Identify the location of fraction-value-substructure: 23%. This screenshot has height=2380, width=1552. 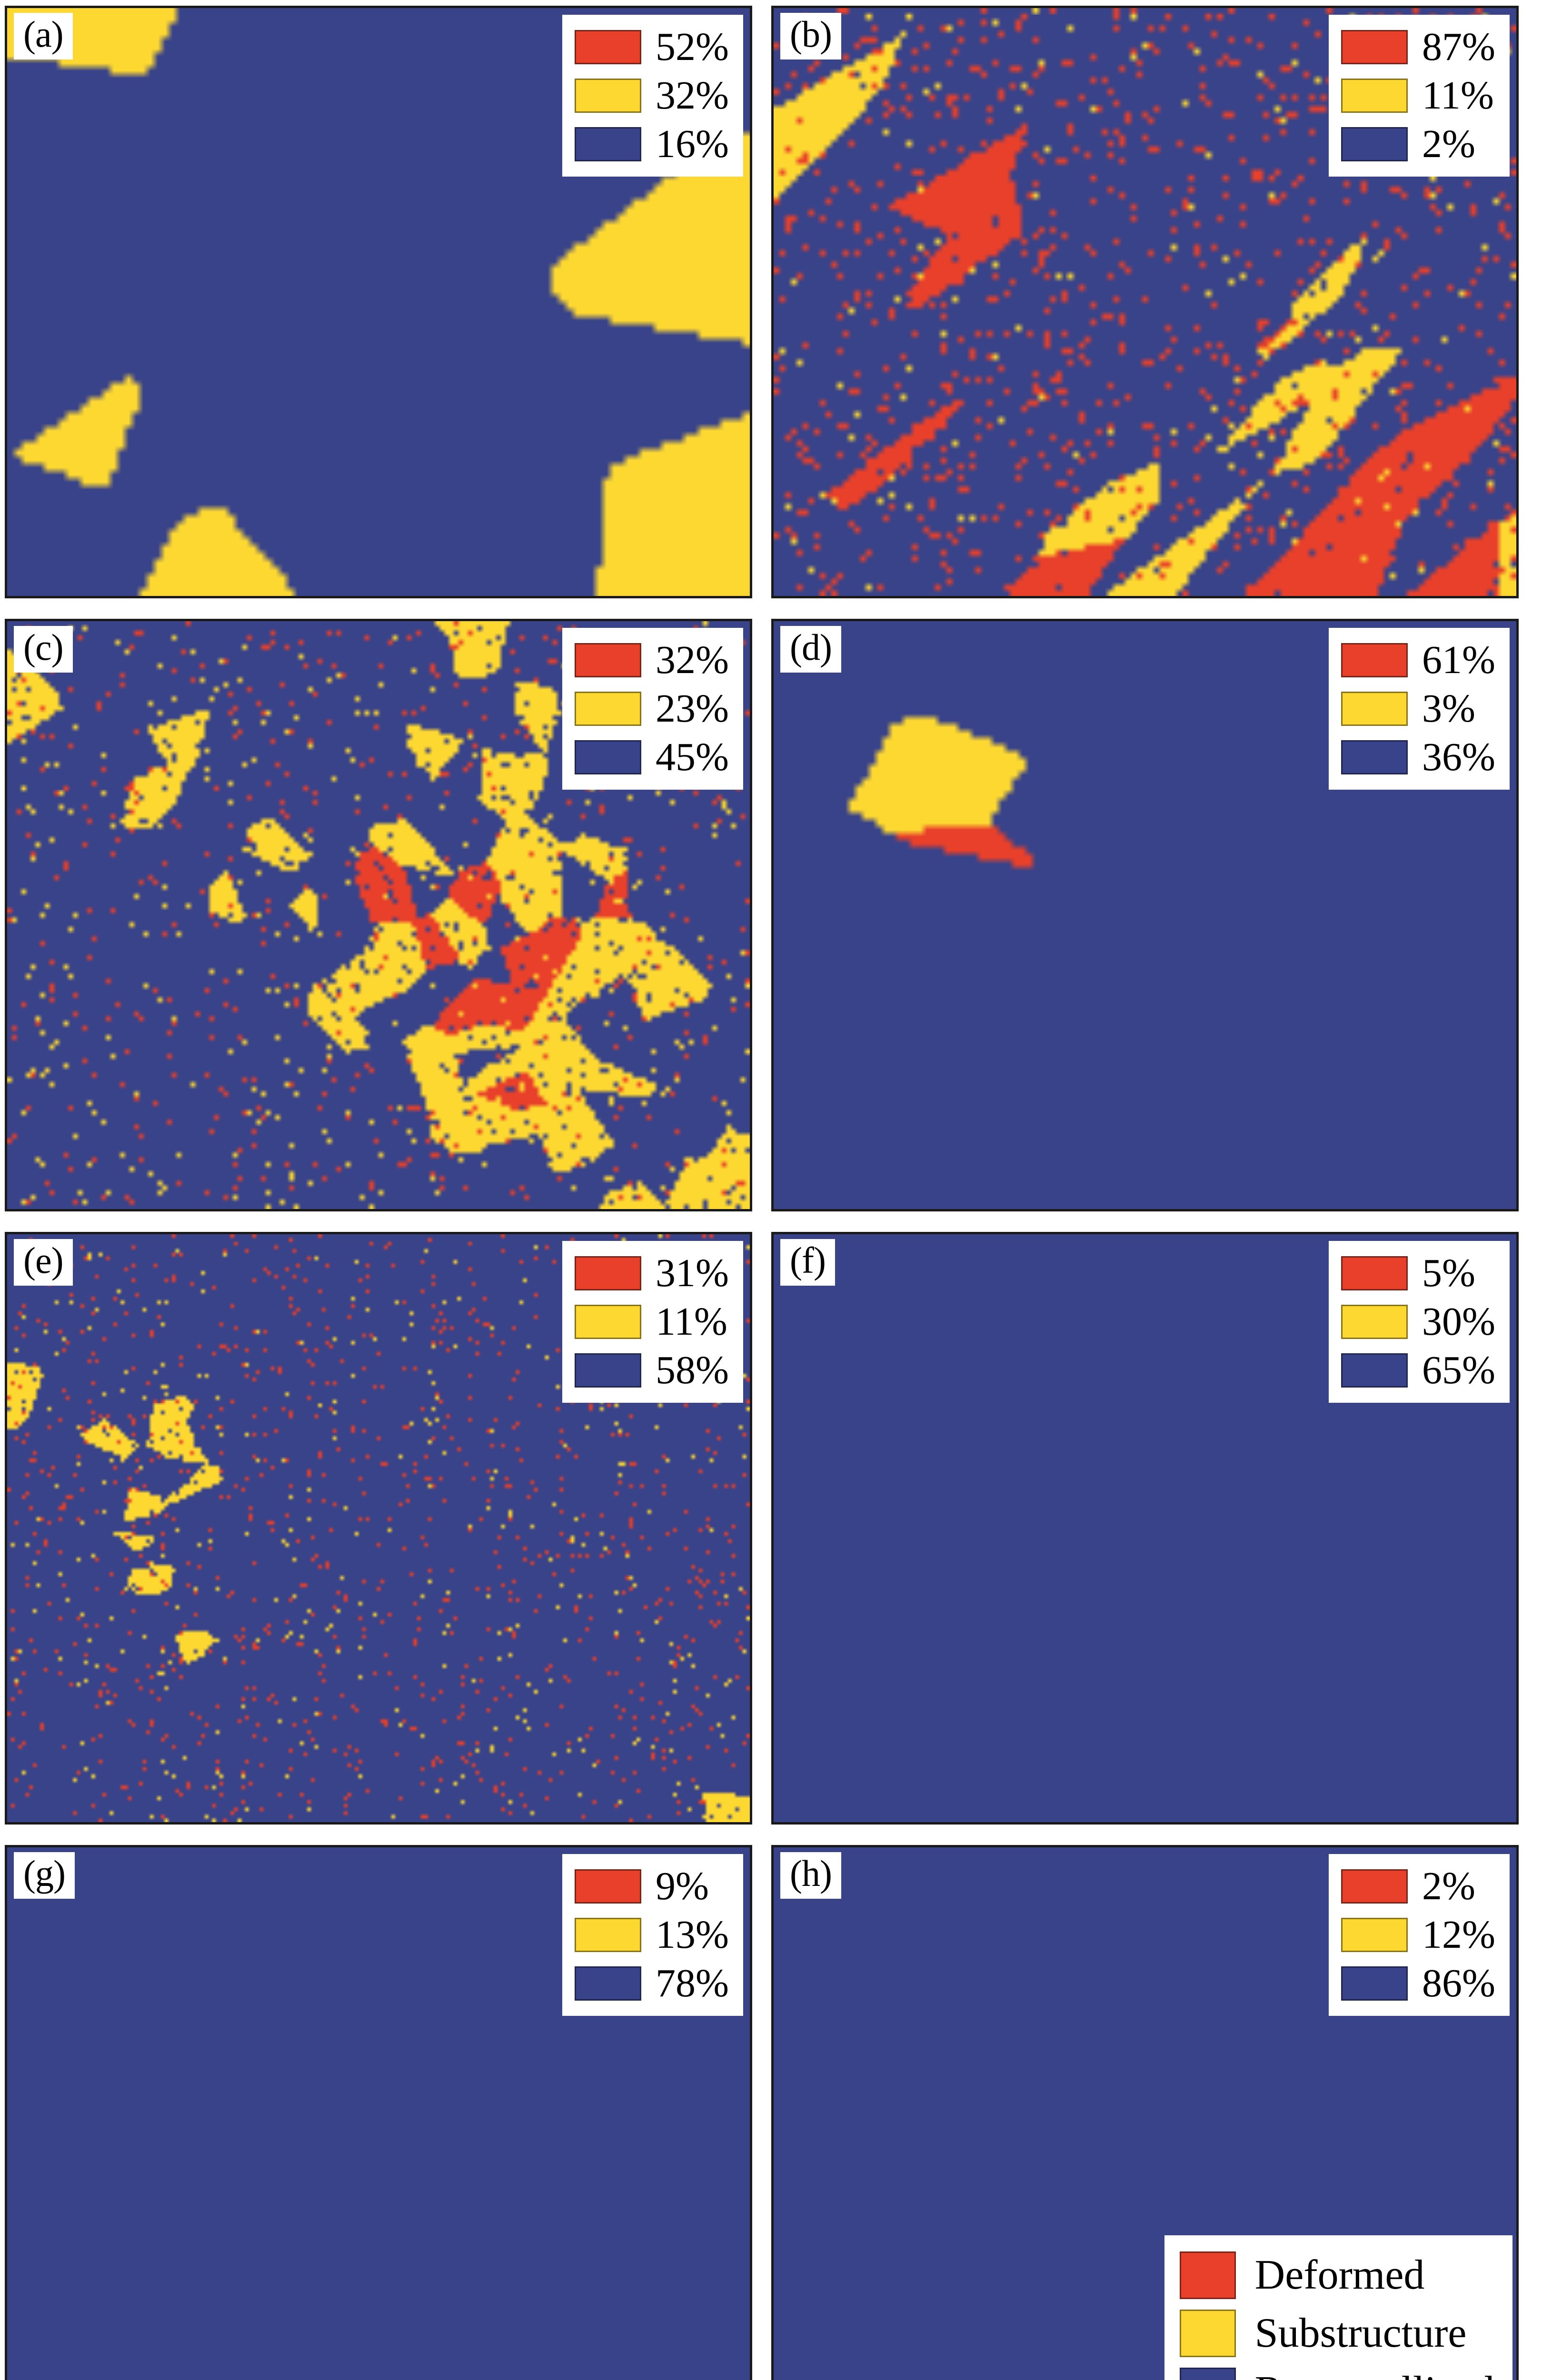
(693, 708).